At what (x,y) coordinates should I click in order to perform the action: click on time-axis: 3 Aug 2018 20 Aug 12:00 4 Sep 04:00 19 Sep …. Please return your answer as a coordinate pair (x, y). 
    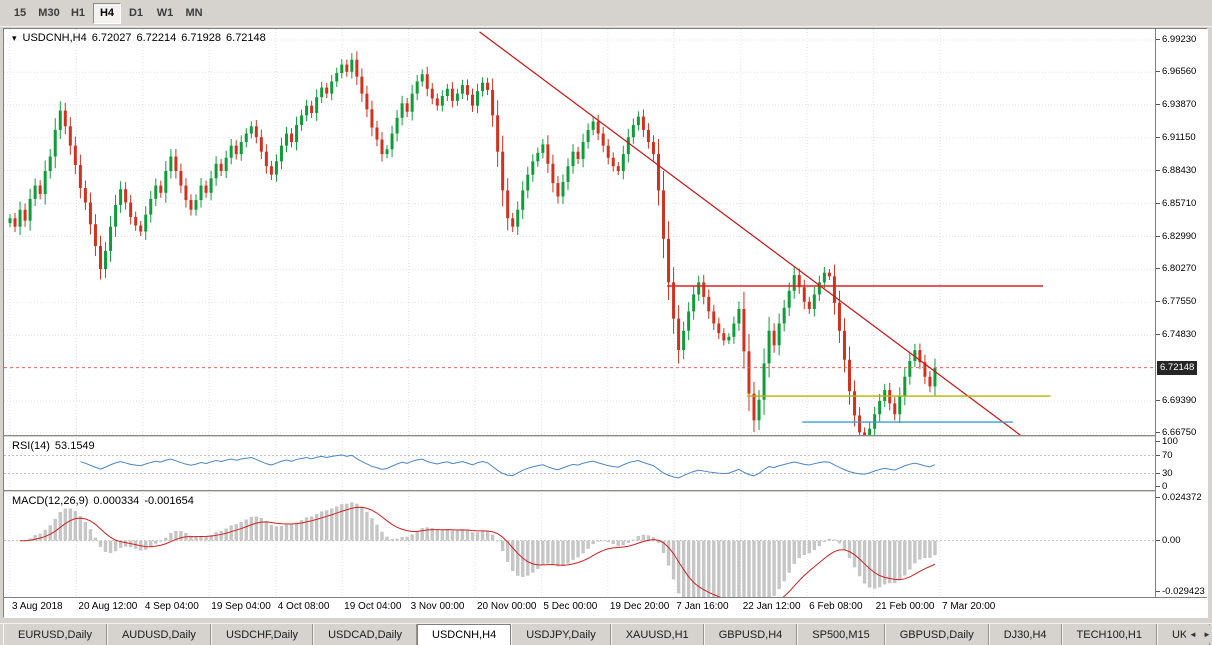
    Looking at the image, I should click on (579, 607).